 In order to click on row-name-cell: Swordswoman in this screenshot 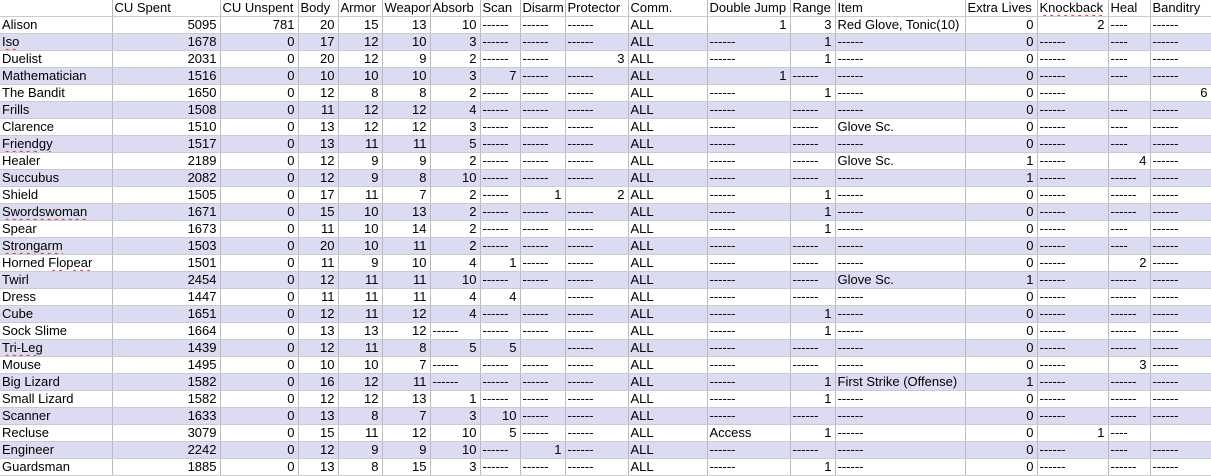, I will do `click(56, 212)`.